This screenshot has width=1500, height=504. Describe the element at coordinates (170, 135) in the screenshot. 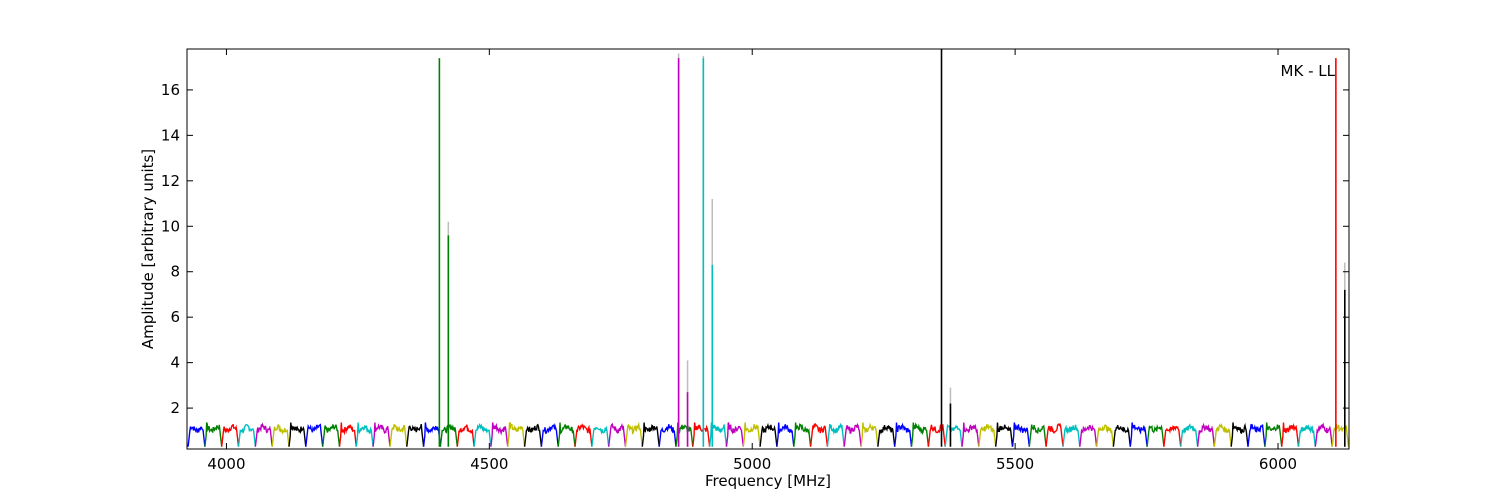

I see `y-tick-label: 14` at that location.